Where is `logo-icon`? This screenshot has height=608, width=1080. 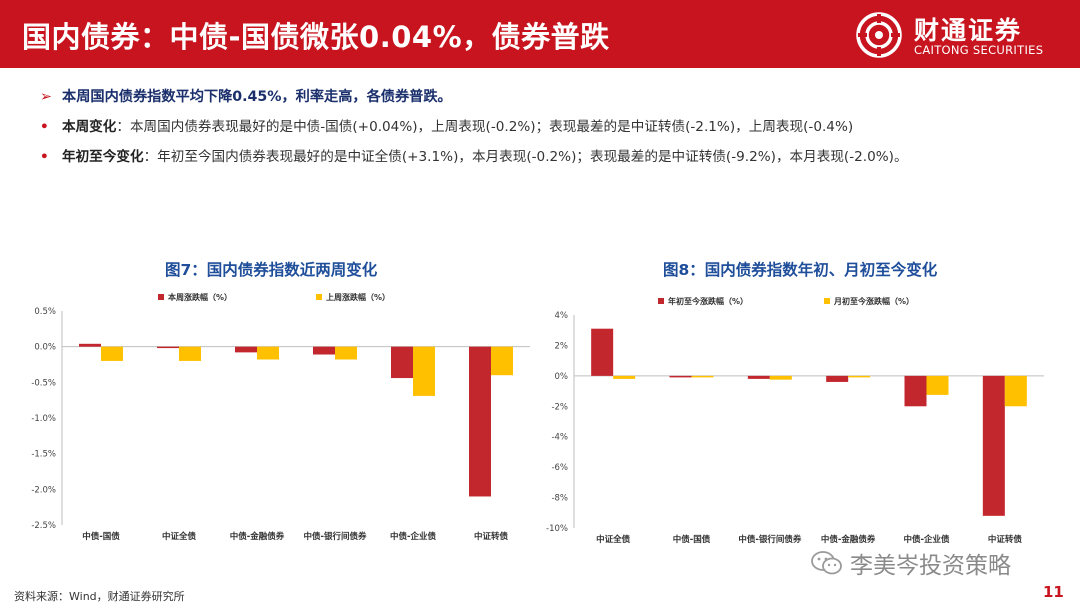 logo-icon is located at coordinates (879, 35).